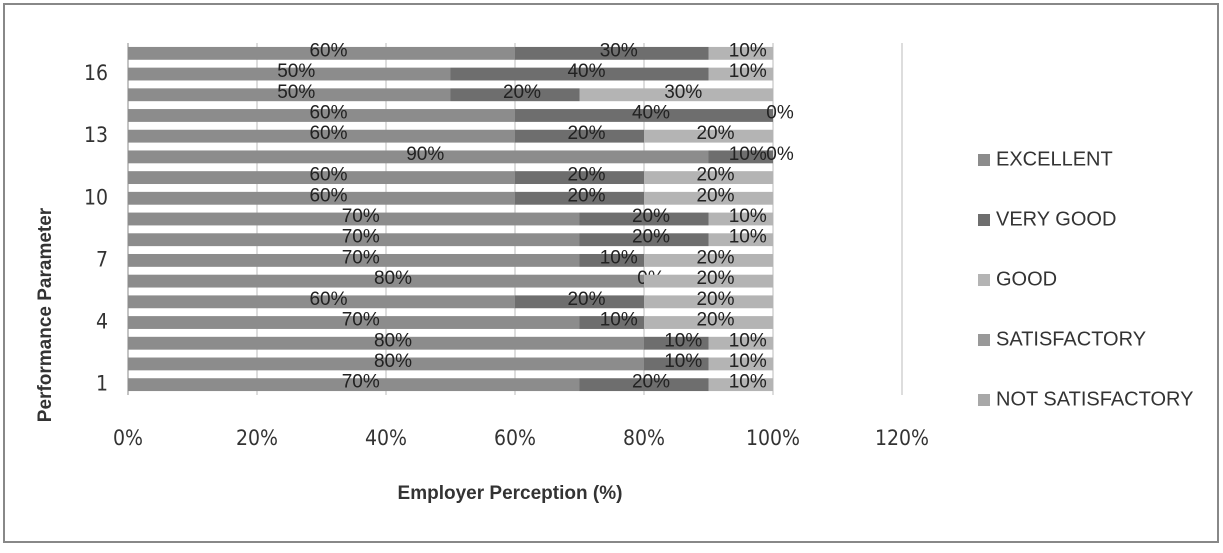 Image resolution: width=1223 pixels, height=553 pixels. What do you see at coordinates (102, 259) in the screenshot?
I see `y-tick-label: 7` at bounding box center [102, 259].